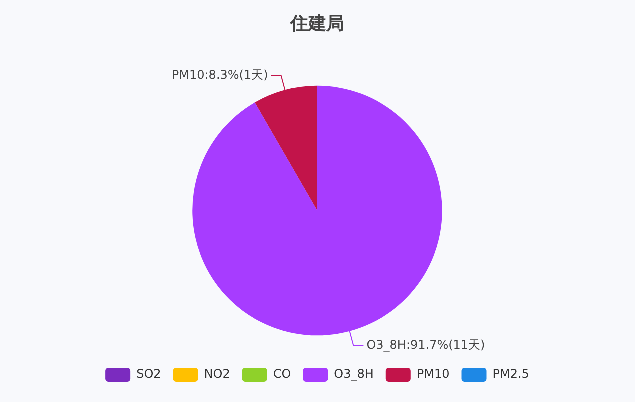  What do you see at coordinates (149, 374) in the screenshot?
I see `legend-label: SO2` at bounding box center [149, 374].